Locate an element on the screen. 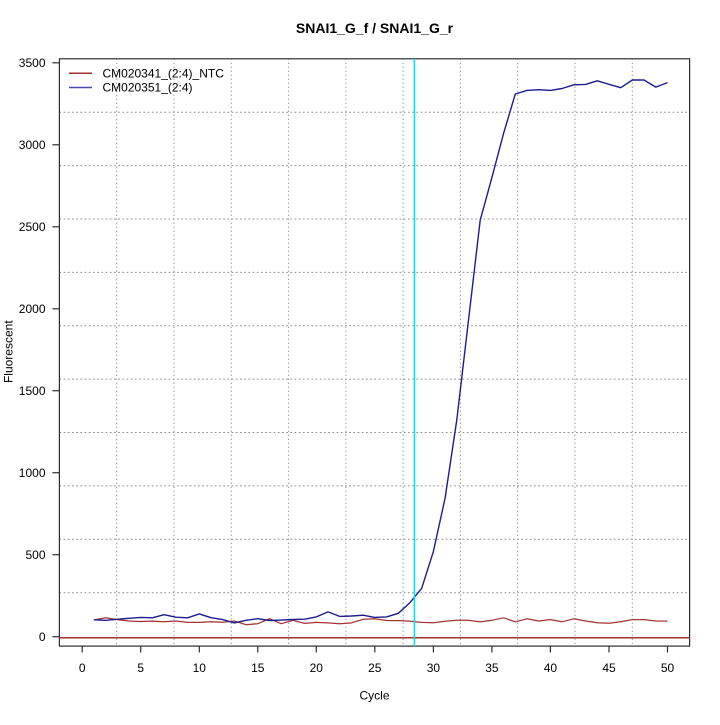 This screenshot has height=725, width=720. svg-text: 3000 is located at coordinates (32, 145).